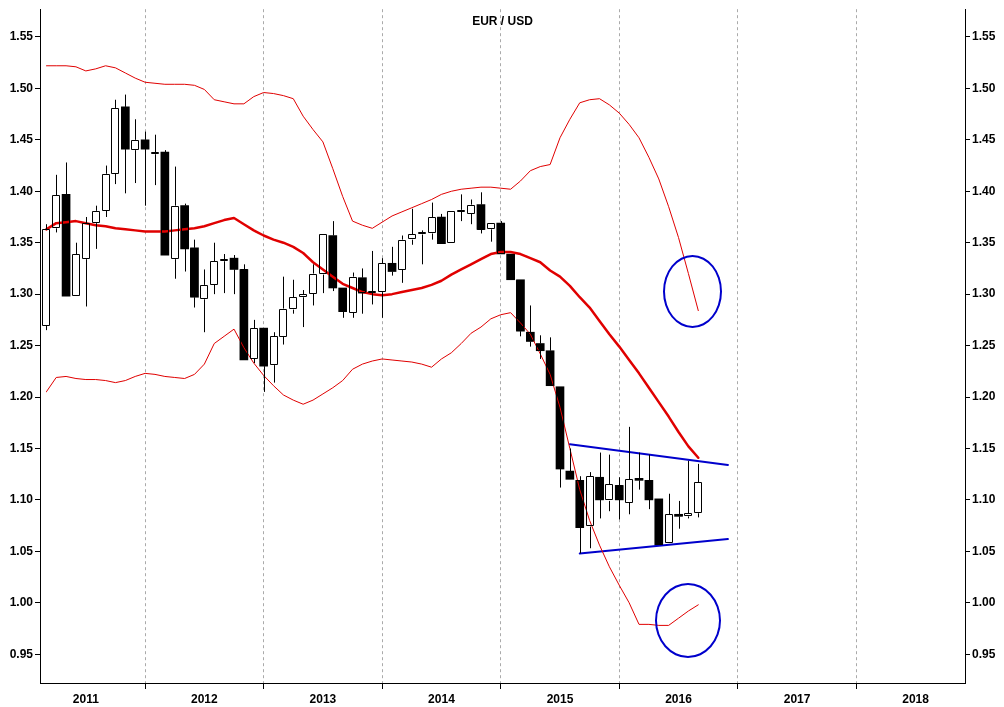 This screenshot has height=707, width=1004. I want to click on y2-tick-label: 1.30, so click(984, 293).